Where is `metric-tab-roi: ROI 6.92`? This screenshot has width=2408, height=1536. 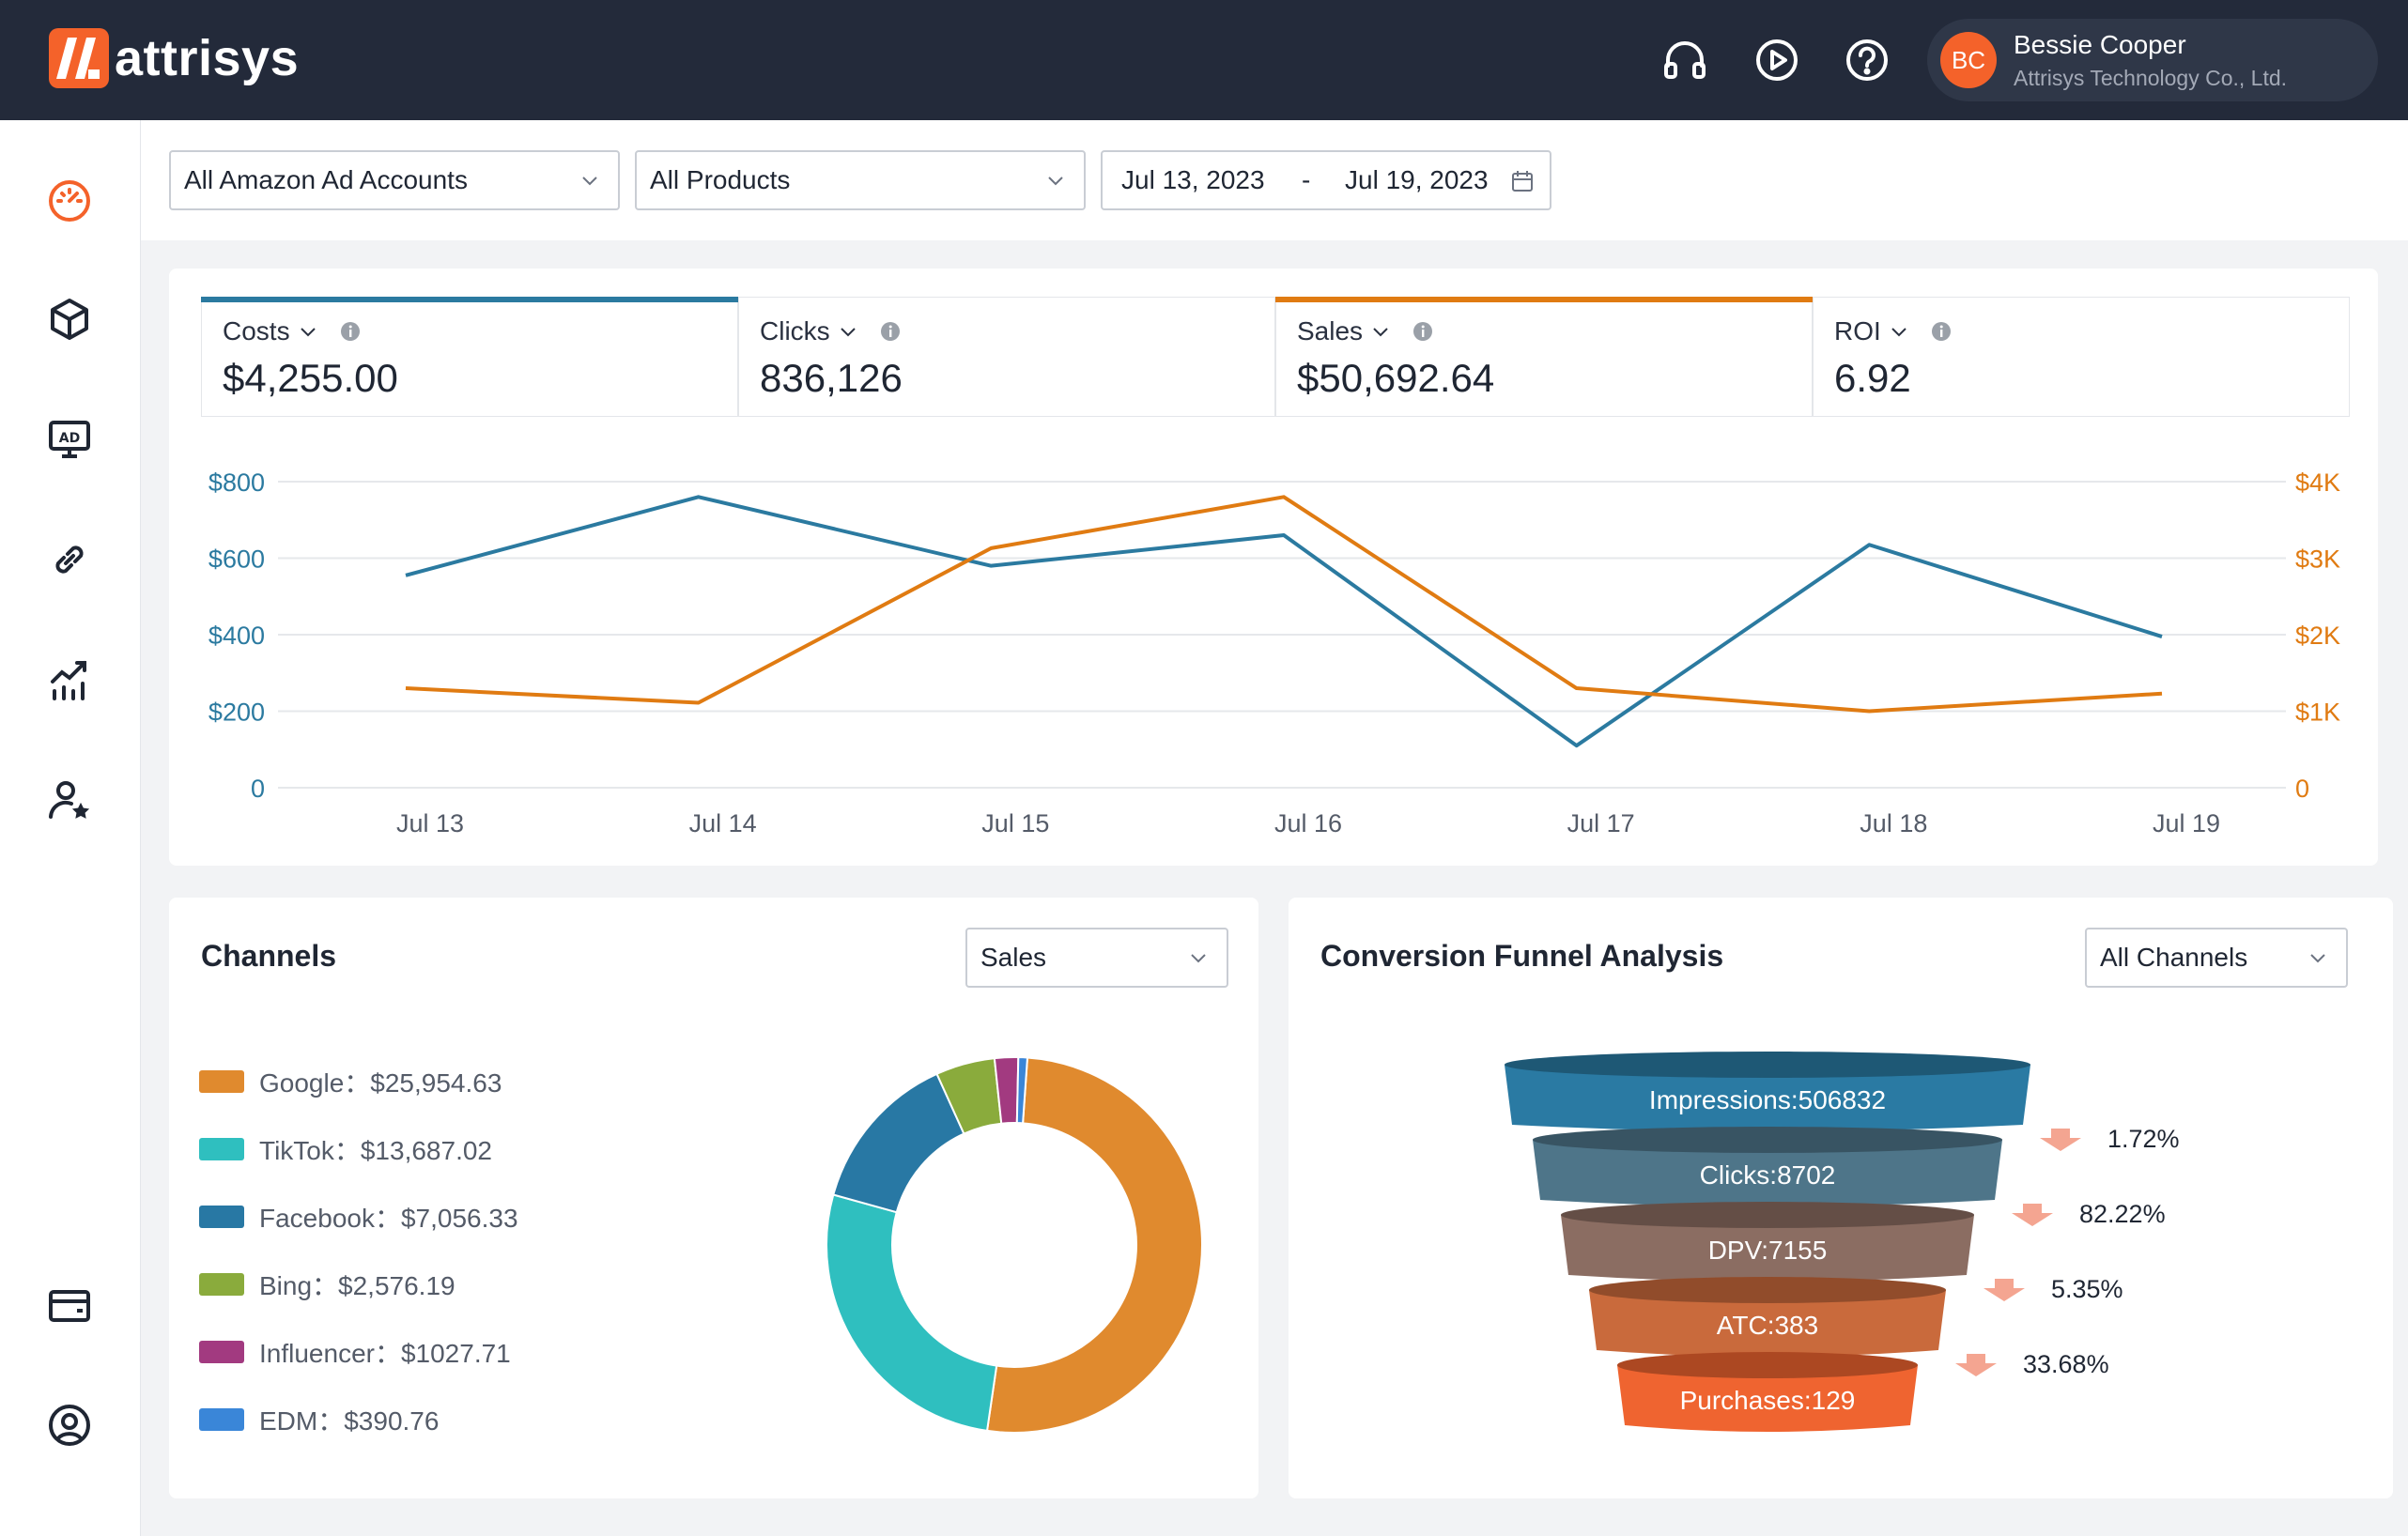 metric-tab-roi: ROI 6.92 is located at coordinates (2081, 357).